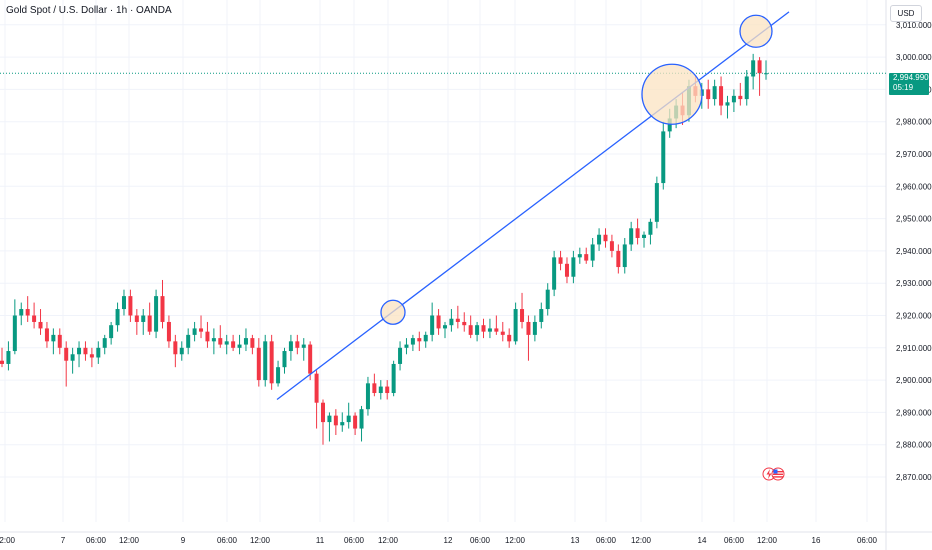  I want to click on economic-events, so click(774, 474).